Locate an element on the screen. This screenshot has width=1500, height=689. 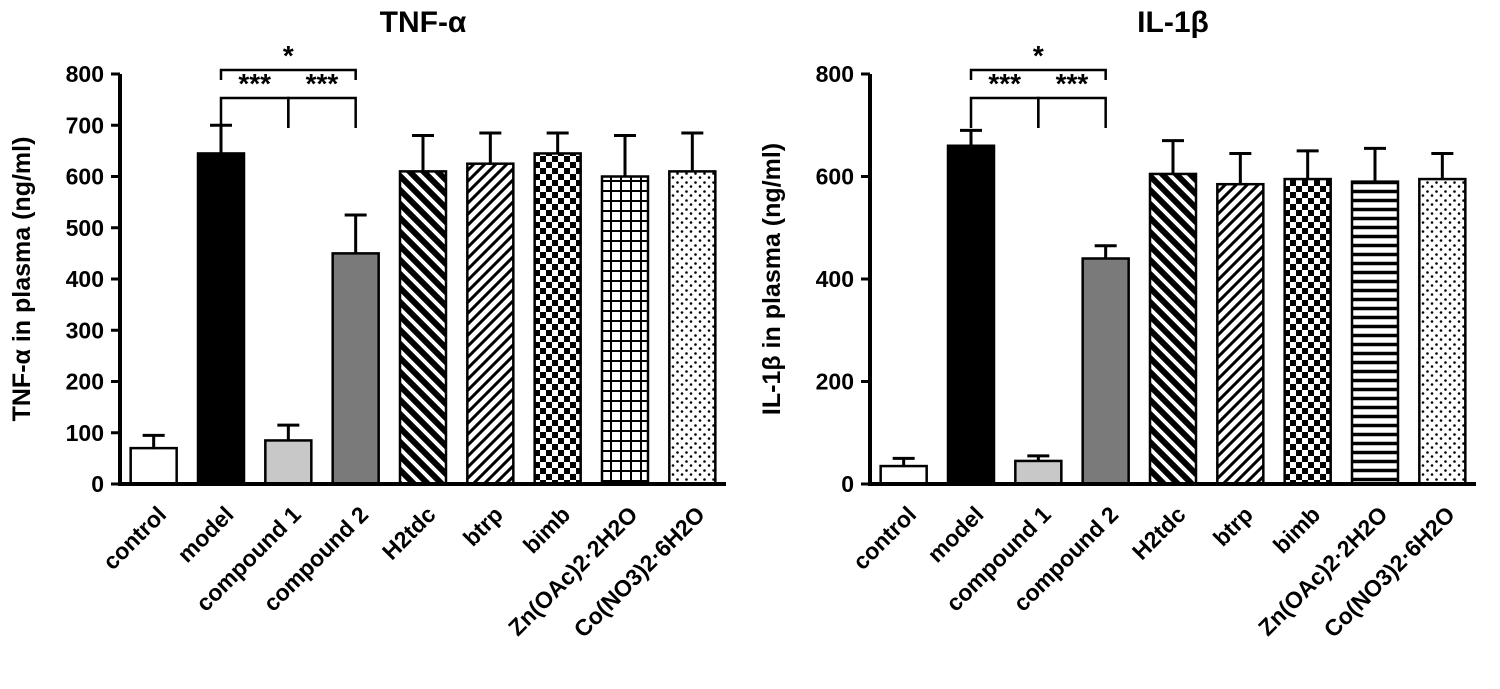
y-axis-label: IL-1β in plasma (ng/ml) is located at coordinates (772, 279).